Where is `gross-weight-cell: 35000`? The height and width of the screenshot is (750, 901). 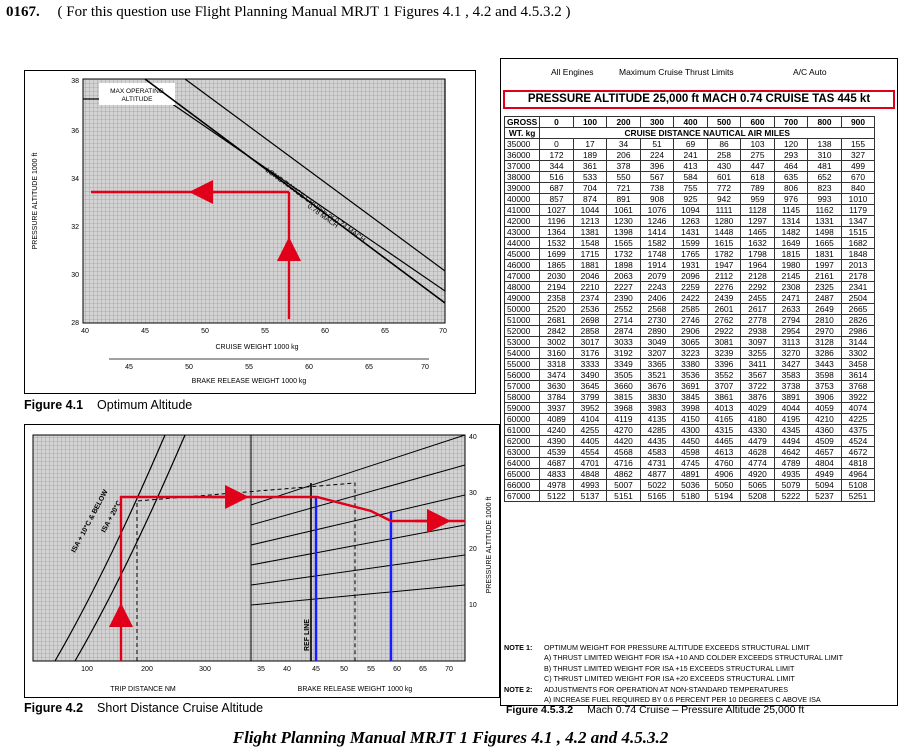
gross-weight-cell: 35000 is located at coordinates (522, 144).